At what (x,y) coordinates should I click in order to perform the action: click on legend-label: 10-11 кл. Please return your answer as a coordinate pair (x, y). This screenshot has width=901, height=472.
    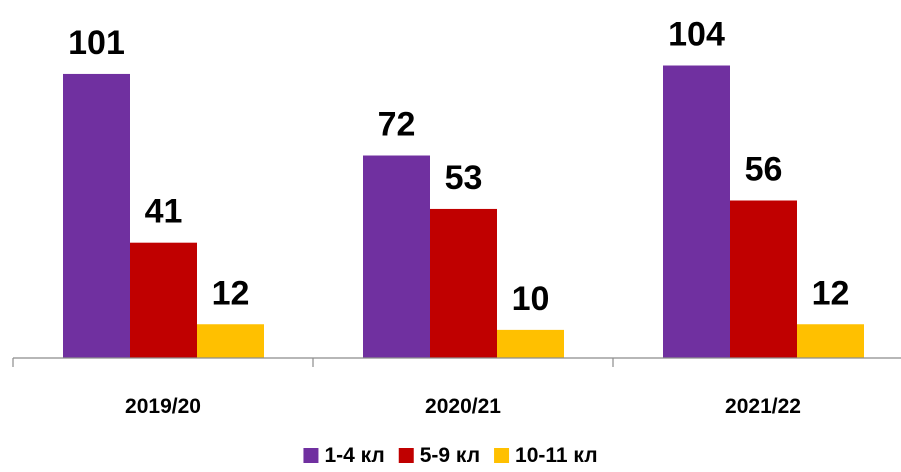
    Looking at the image, I should click on (556, 455).